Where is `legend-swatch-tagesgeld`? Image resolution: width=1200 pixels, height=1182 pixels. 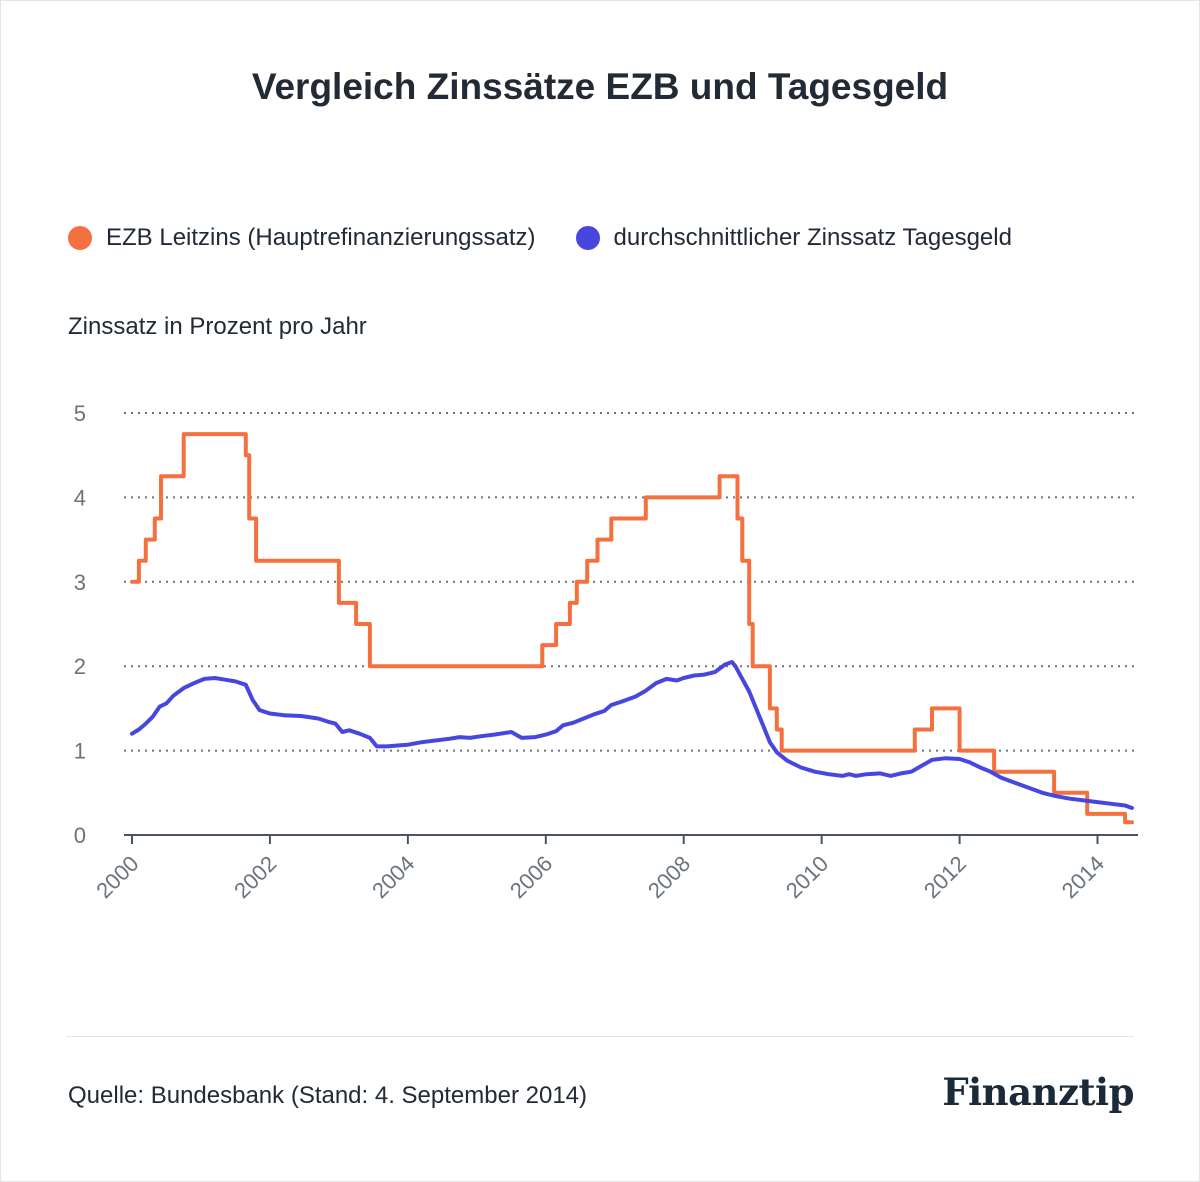
legend-swatch-tagesgeld is located at coordinates (587, 238).